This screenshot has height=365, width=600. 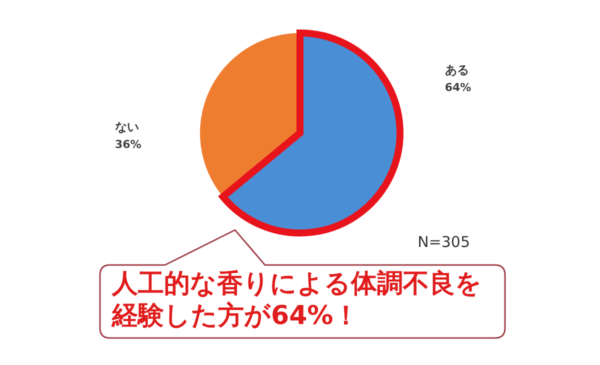 What do you see at coordinates (128, 144) in the screenshot?
I see `data-label: 36%` at bounding box center [128, 144].